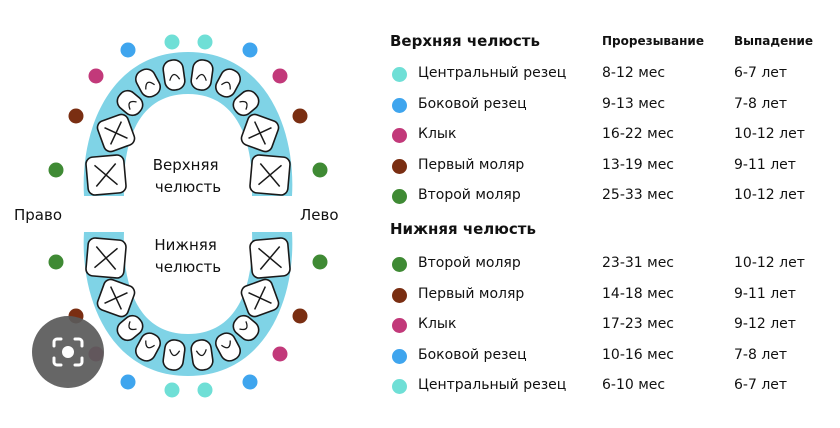  I want to click on tooth-name: Второй моляр, so click(469, 195).